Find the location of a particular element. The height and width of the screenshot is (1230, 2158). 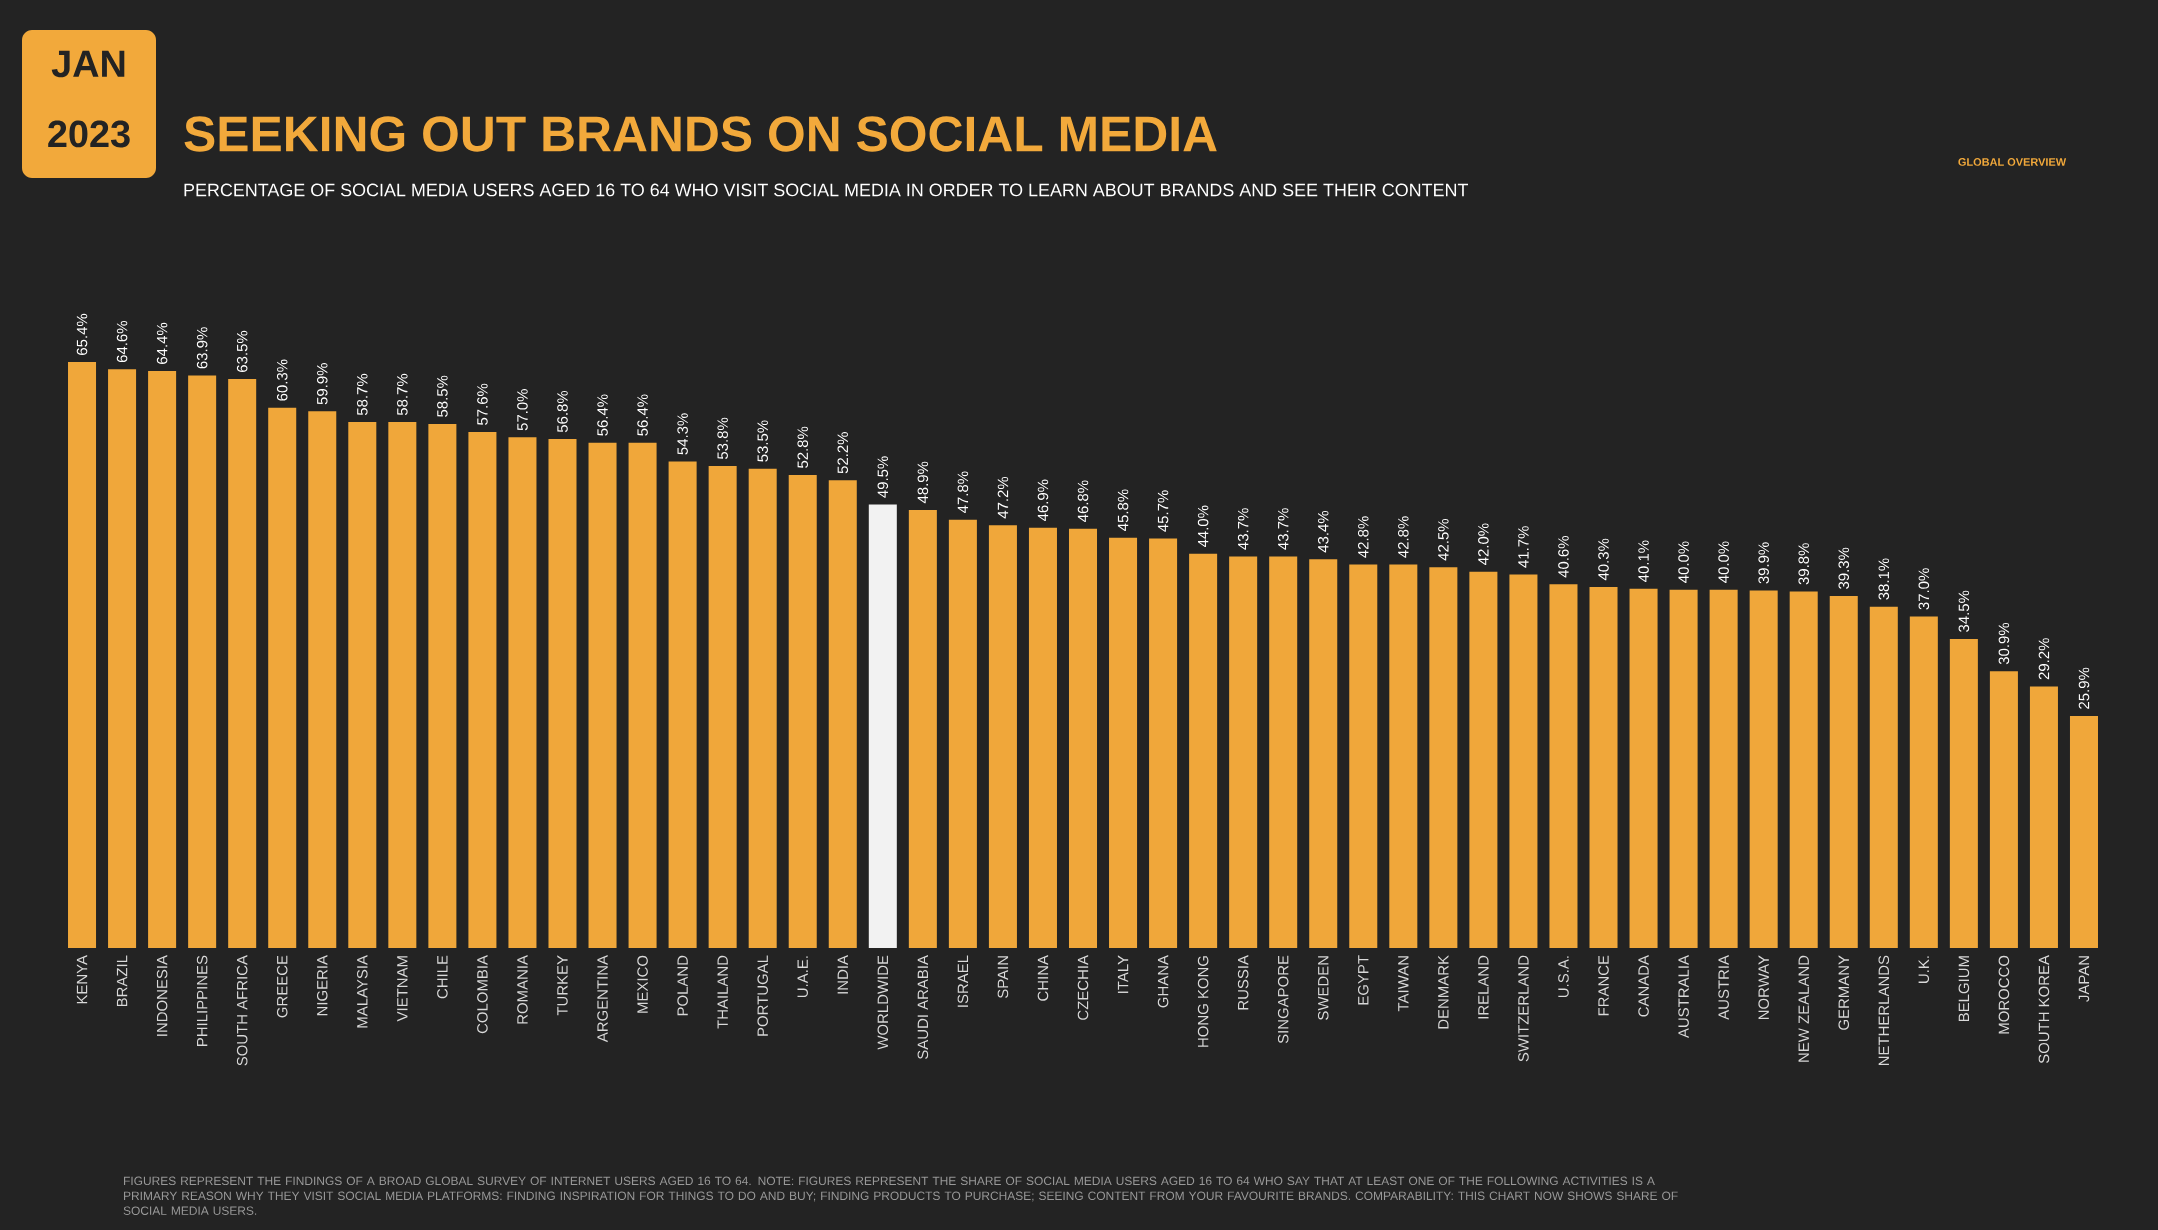

x-tick-label: VIETNAM is located at coordinates (402, 989).